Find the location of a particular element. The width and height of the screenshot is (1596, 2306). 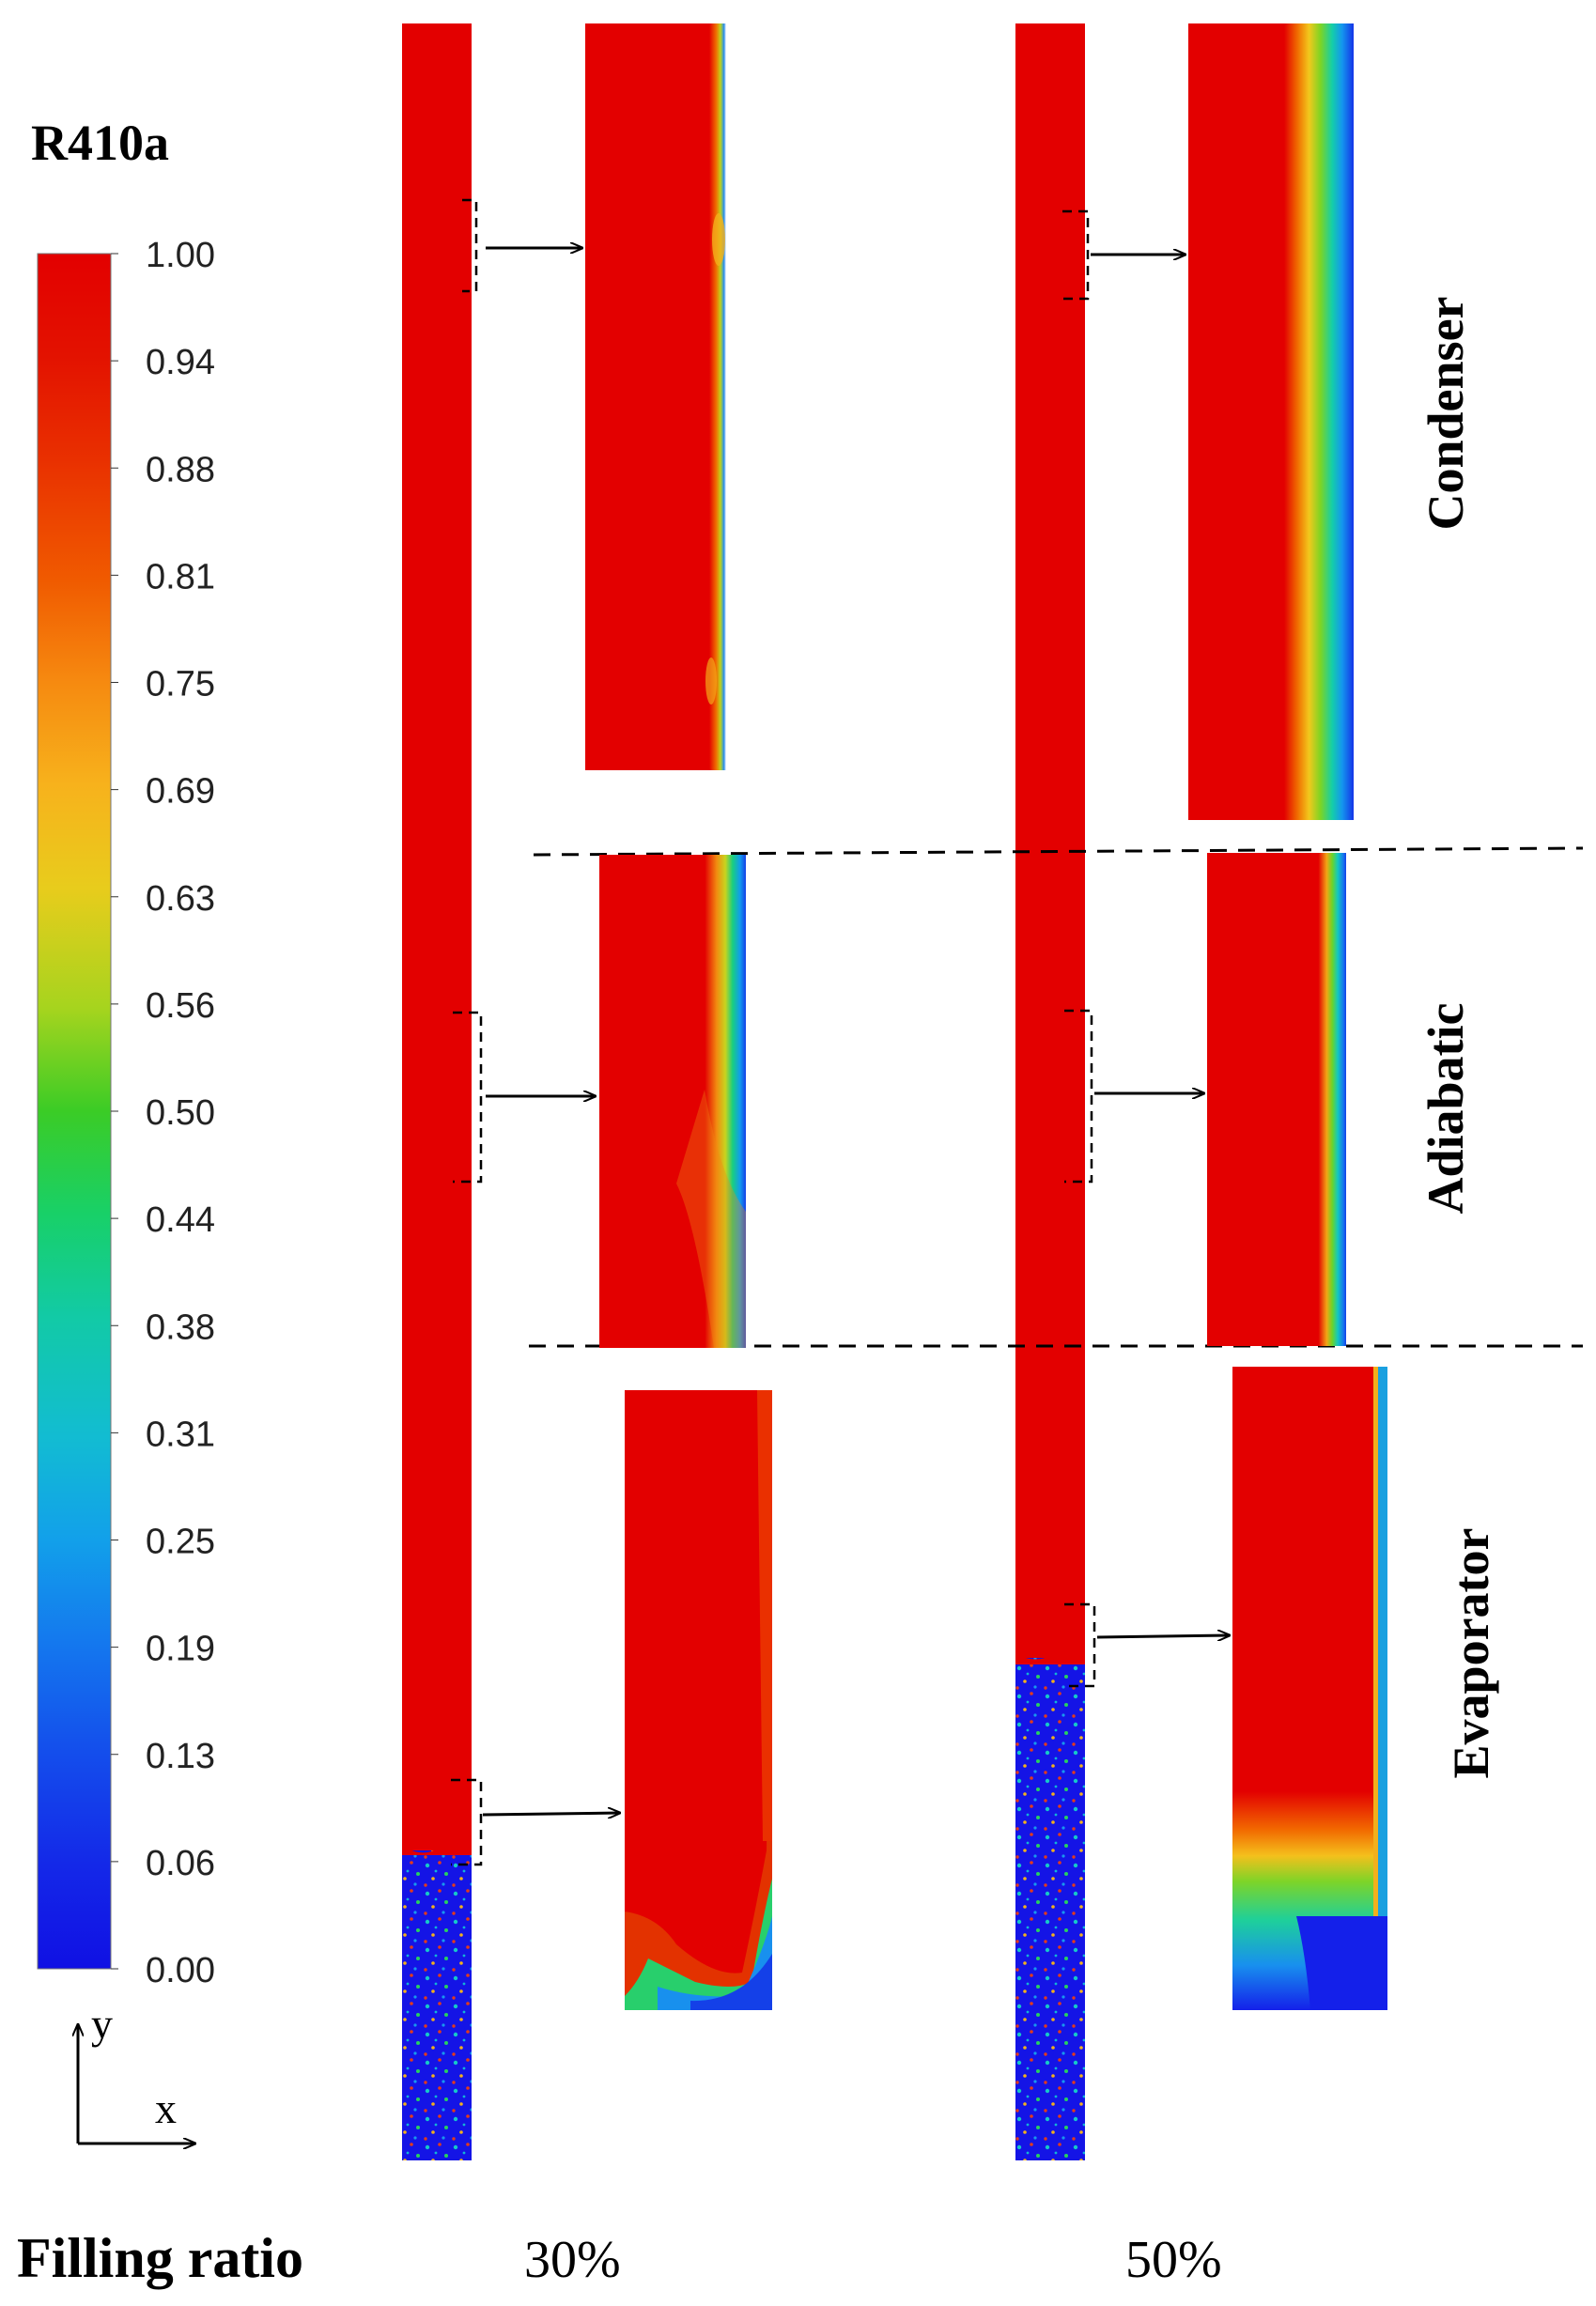

tube-50-vapor-region is located at coordinates (1050, 843).